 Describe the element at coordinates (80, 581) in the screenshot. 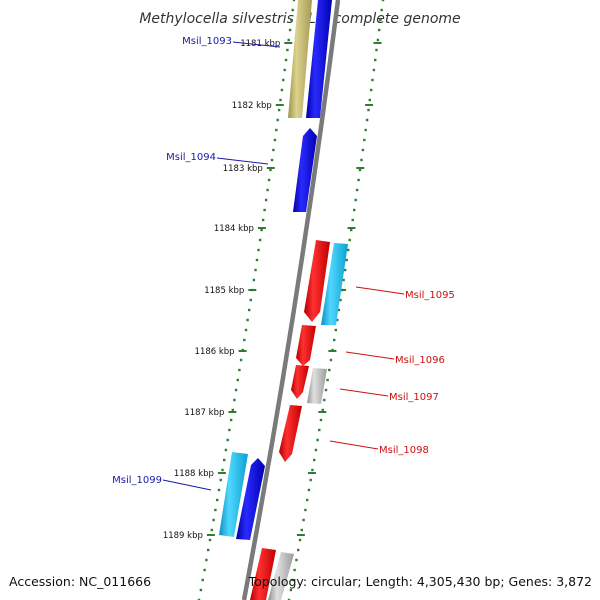

I see `accession-text: Accession: NC_011666` at that location.